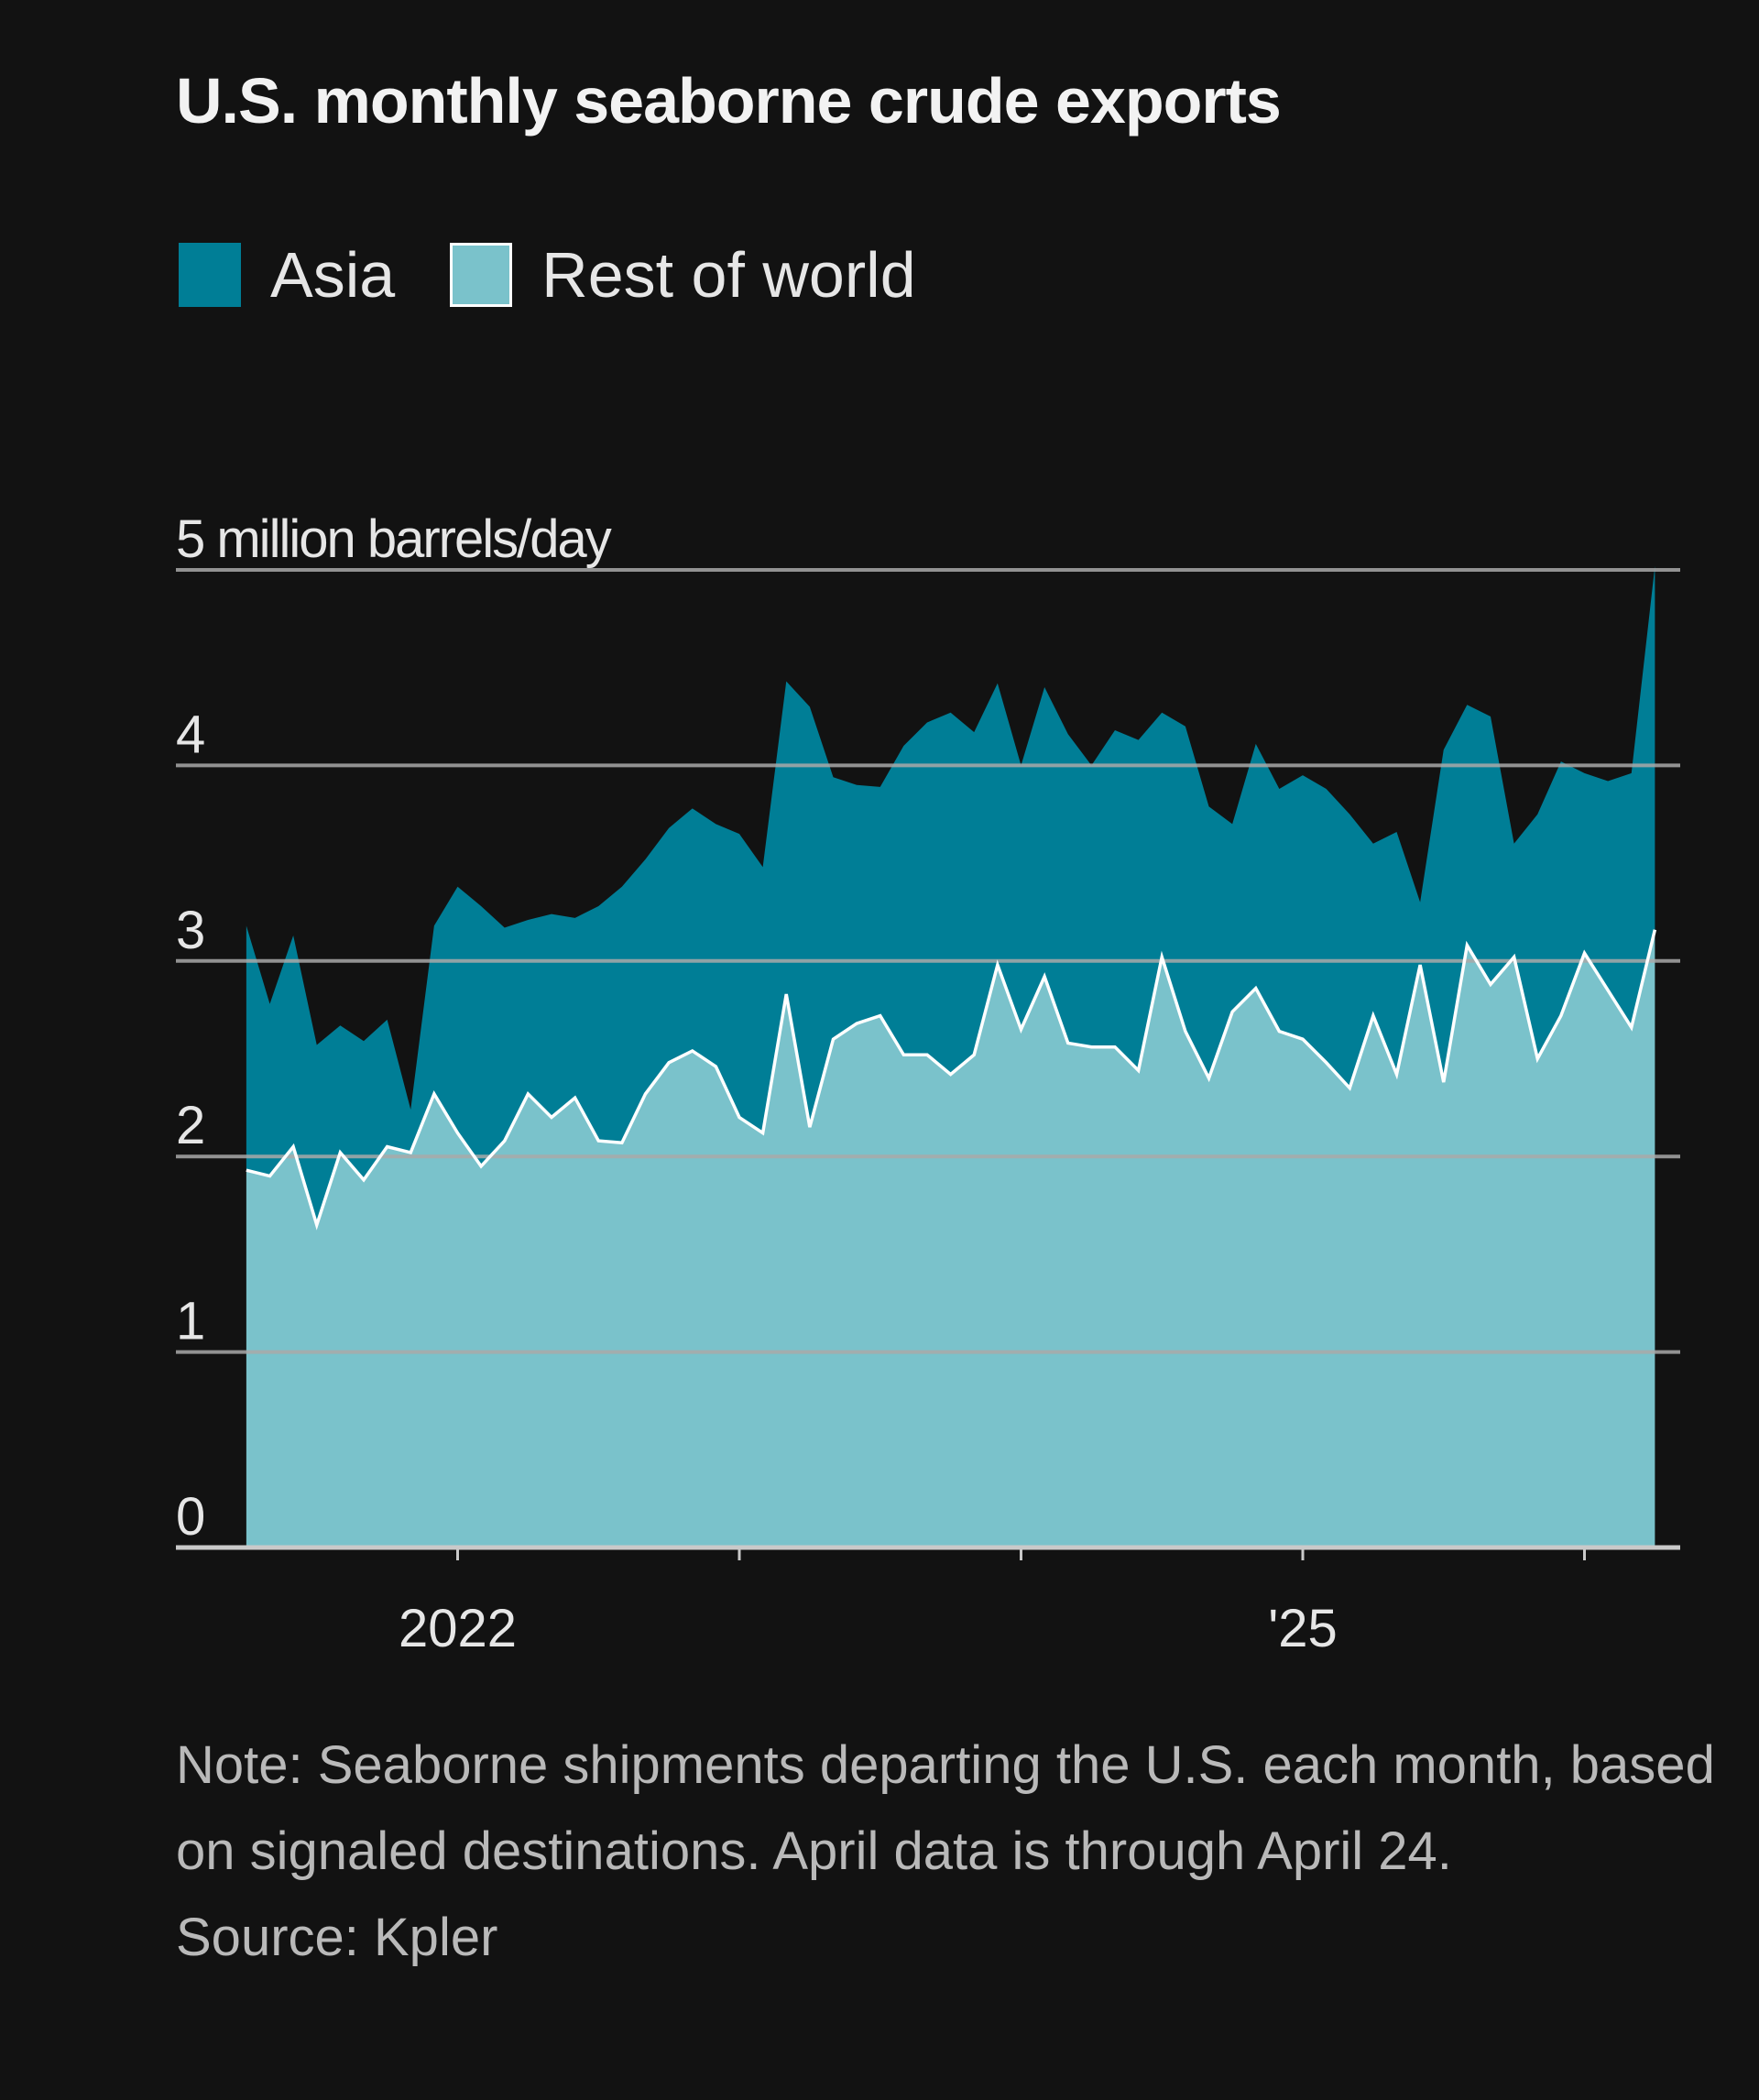  Describe the element at coordinates (337, 1938) in the screenshot. I see `source-text: Source: Kpler` at that location.